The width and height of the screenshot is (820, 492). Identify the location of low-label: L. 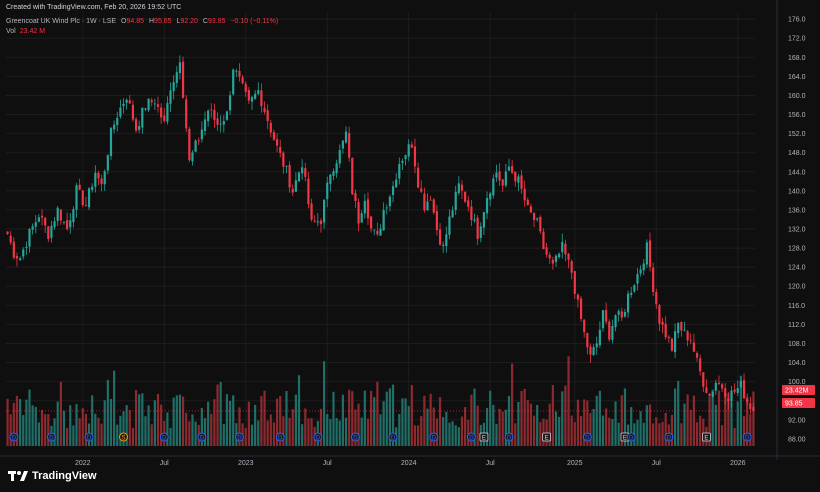
(178, 21).